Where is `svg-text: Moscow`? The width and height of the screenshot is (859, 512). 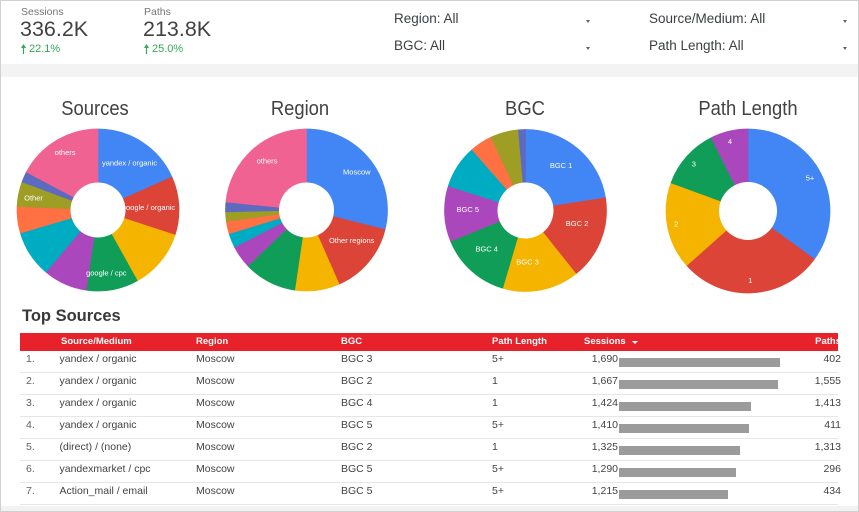 svg-text: Moscow is located at coordinates (357, 172).